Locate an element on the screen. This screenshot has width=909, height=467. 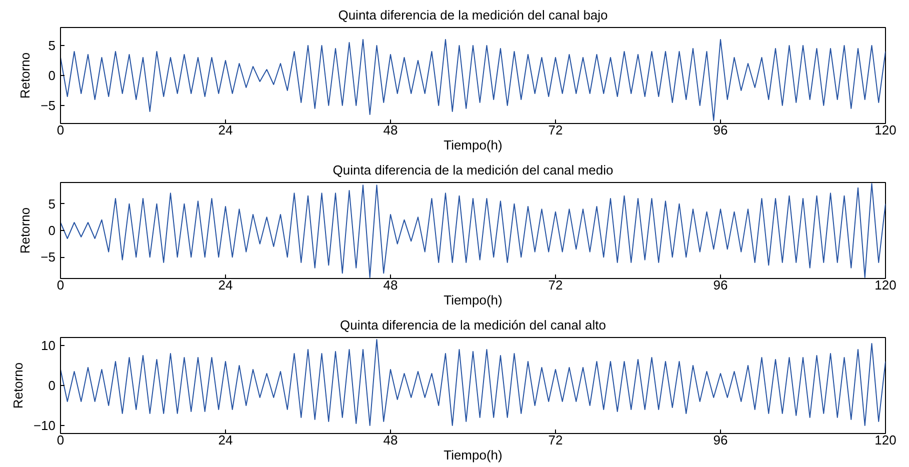
chart-title: Quinta diferencia de la medición del canal alto is located at coordinates (473, 325).